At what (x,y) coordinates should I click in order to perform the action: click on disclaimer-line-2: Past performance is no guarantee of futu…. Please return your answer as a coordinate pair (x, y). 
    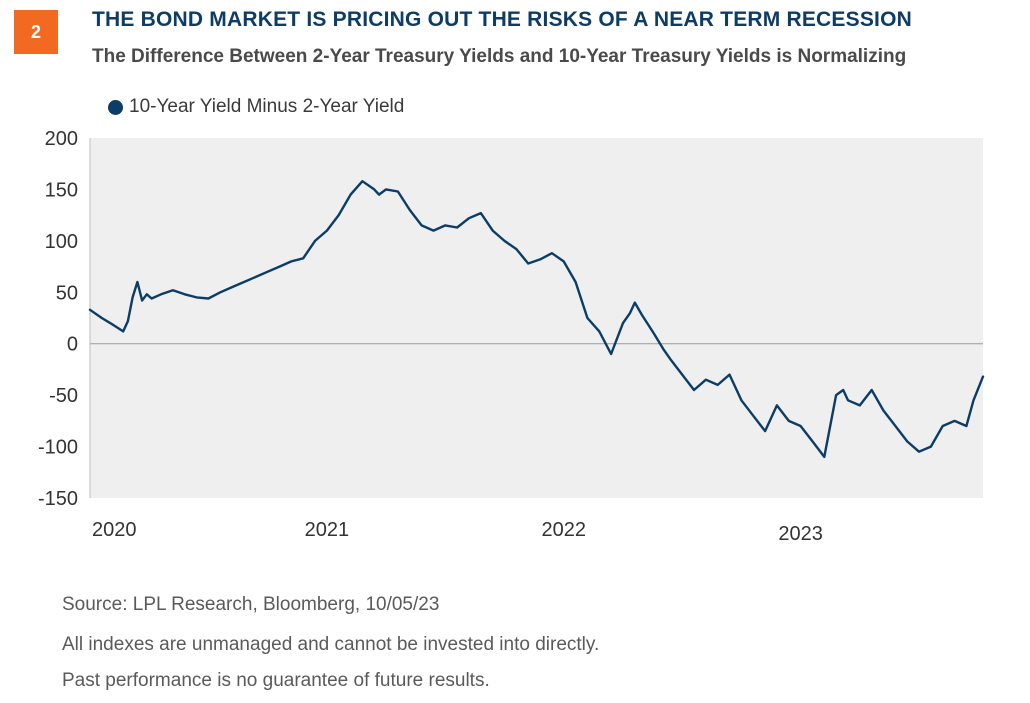
    Looking at the image, I should click on (276, 680).